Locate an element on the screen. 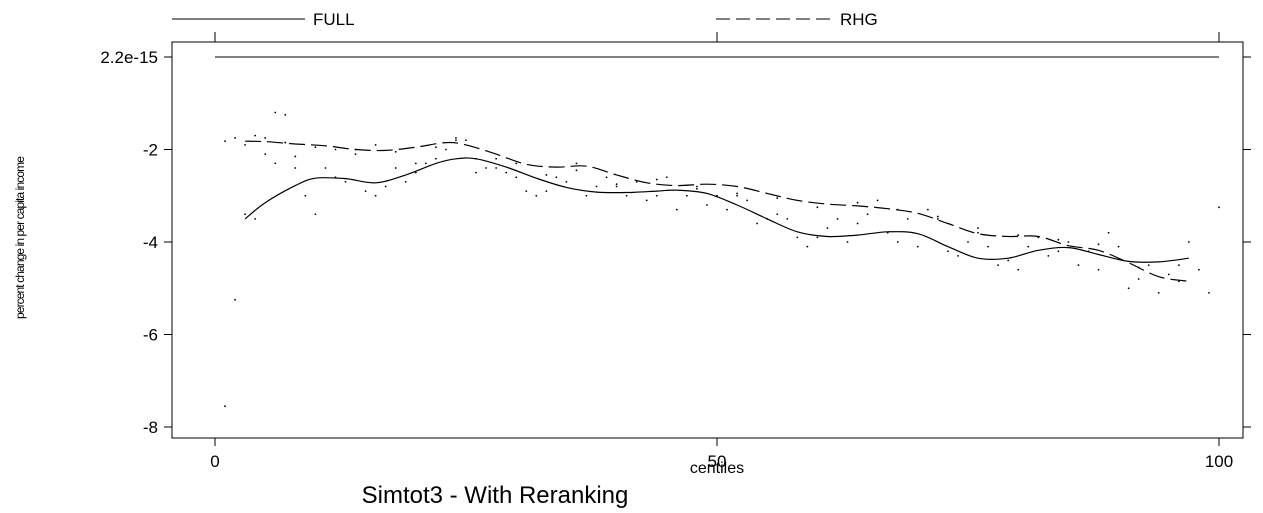 The image size is (1263, 513). legend-label-full: FULL is located at coordinates (334, 19).